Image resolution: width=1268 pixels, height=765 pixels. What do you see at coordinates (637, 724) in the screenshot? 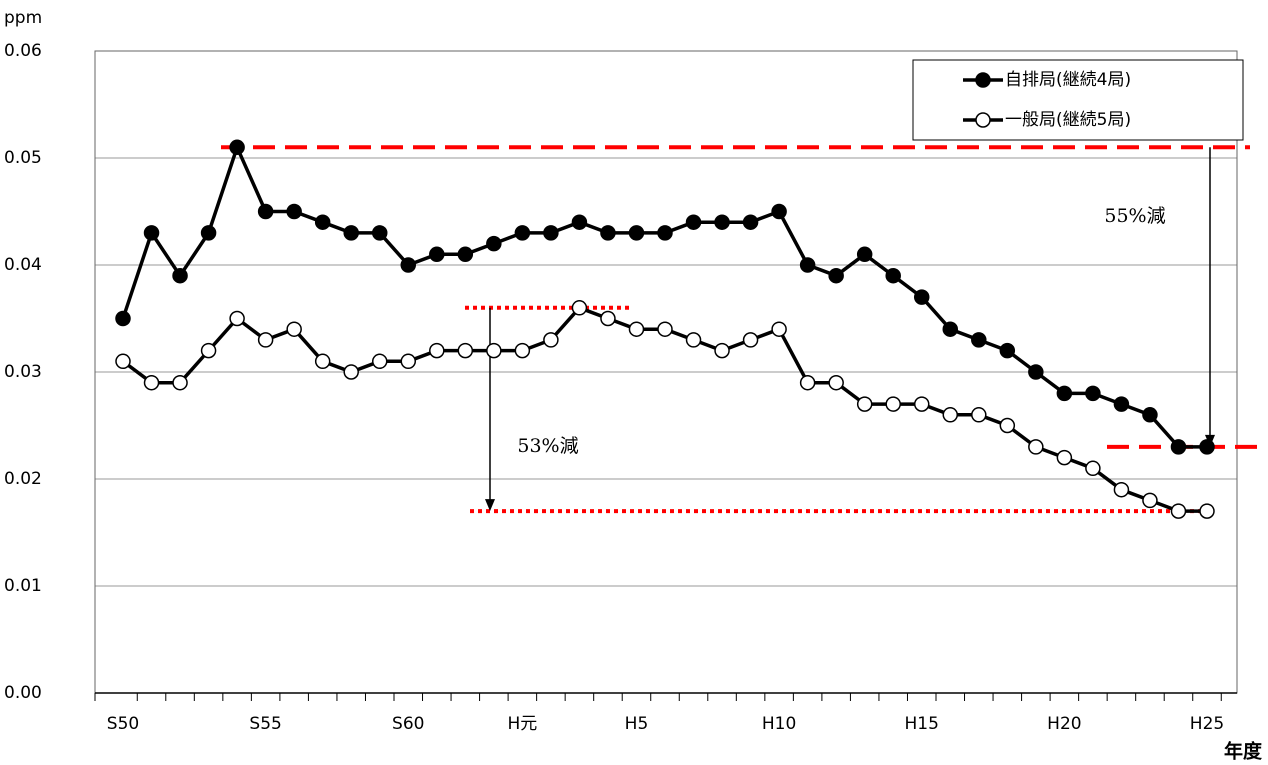
I see `x-tick-label: H5` at bounding box center [637, 724].